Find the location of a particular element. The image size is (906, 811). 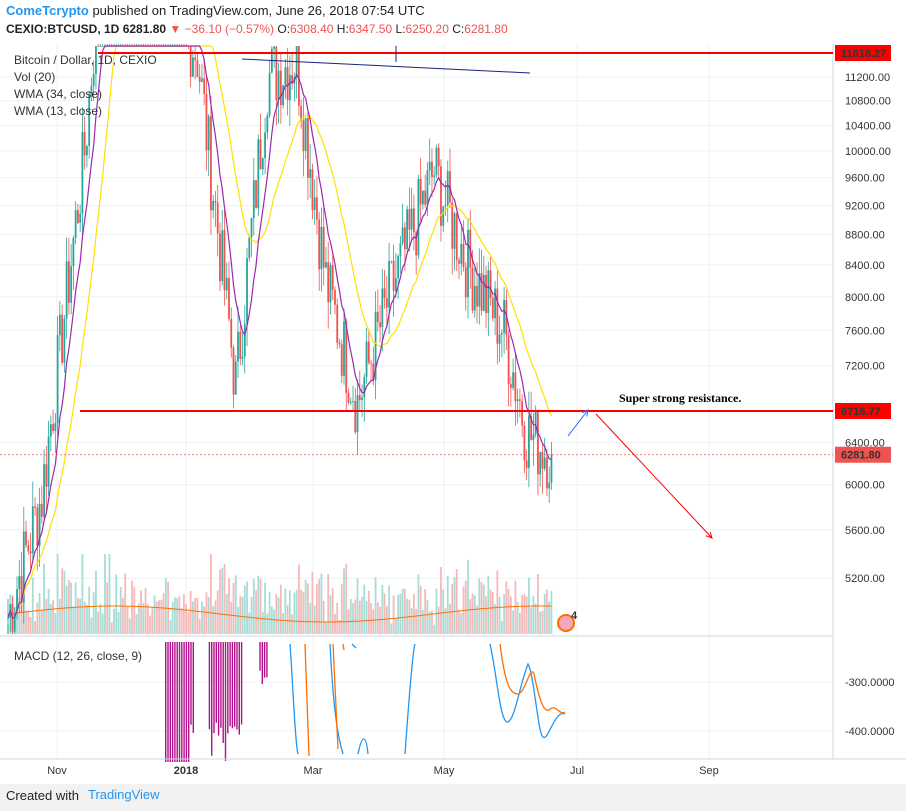

price-change: ▼ −36.10 (−0.57%) is located at coordinates (222, 29).